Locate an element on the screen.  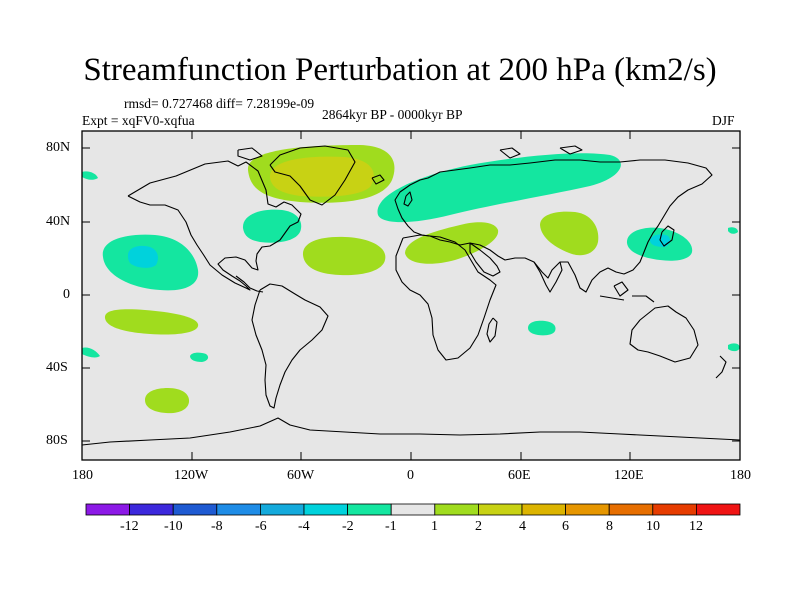
coast-eurasia is located at coordinates (553, 226).